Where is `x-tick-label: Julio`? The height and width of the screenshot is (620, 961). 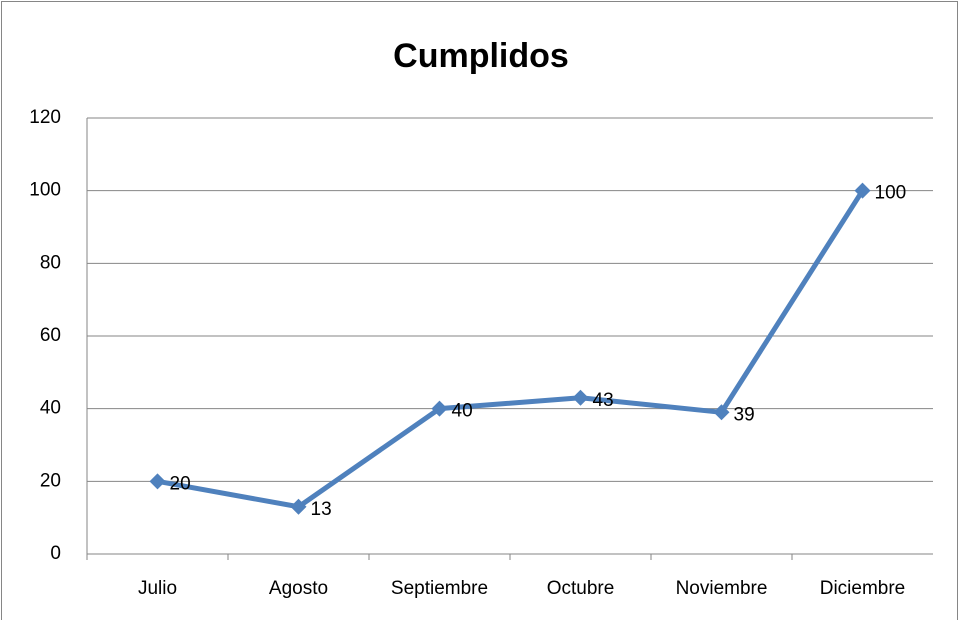
x-tick-label: Julio is located at coordinates (157, 588).